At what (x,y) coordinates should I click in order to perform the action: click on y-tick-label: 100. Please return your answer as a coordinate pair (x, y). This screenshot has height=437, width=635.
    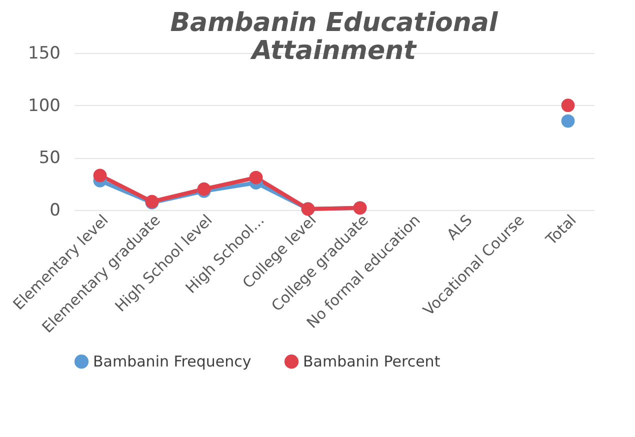
    Looking at the image, I should click on (44, 106).